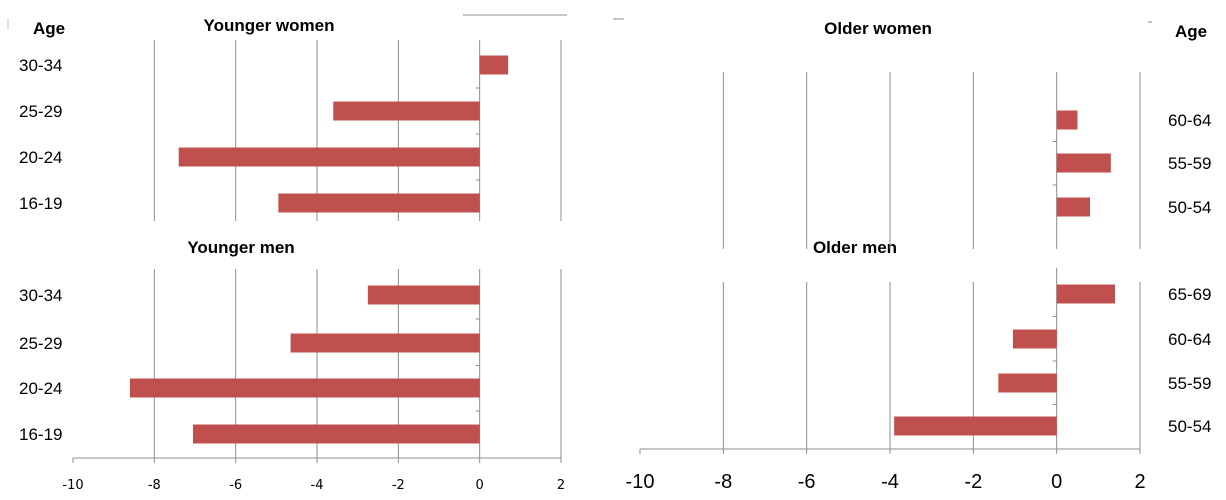  I want to click on left-age-label: Age, so click(49, 28).